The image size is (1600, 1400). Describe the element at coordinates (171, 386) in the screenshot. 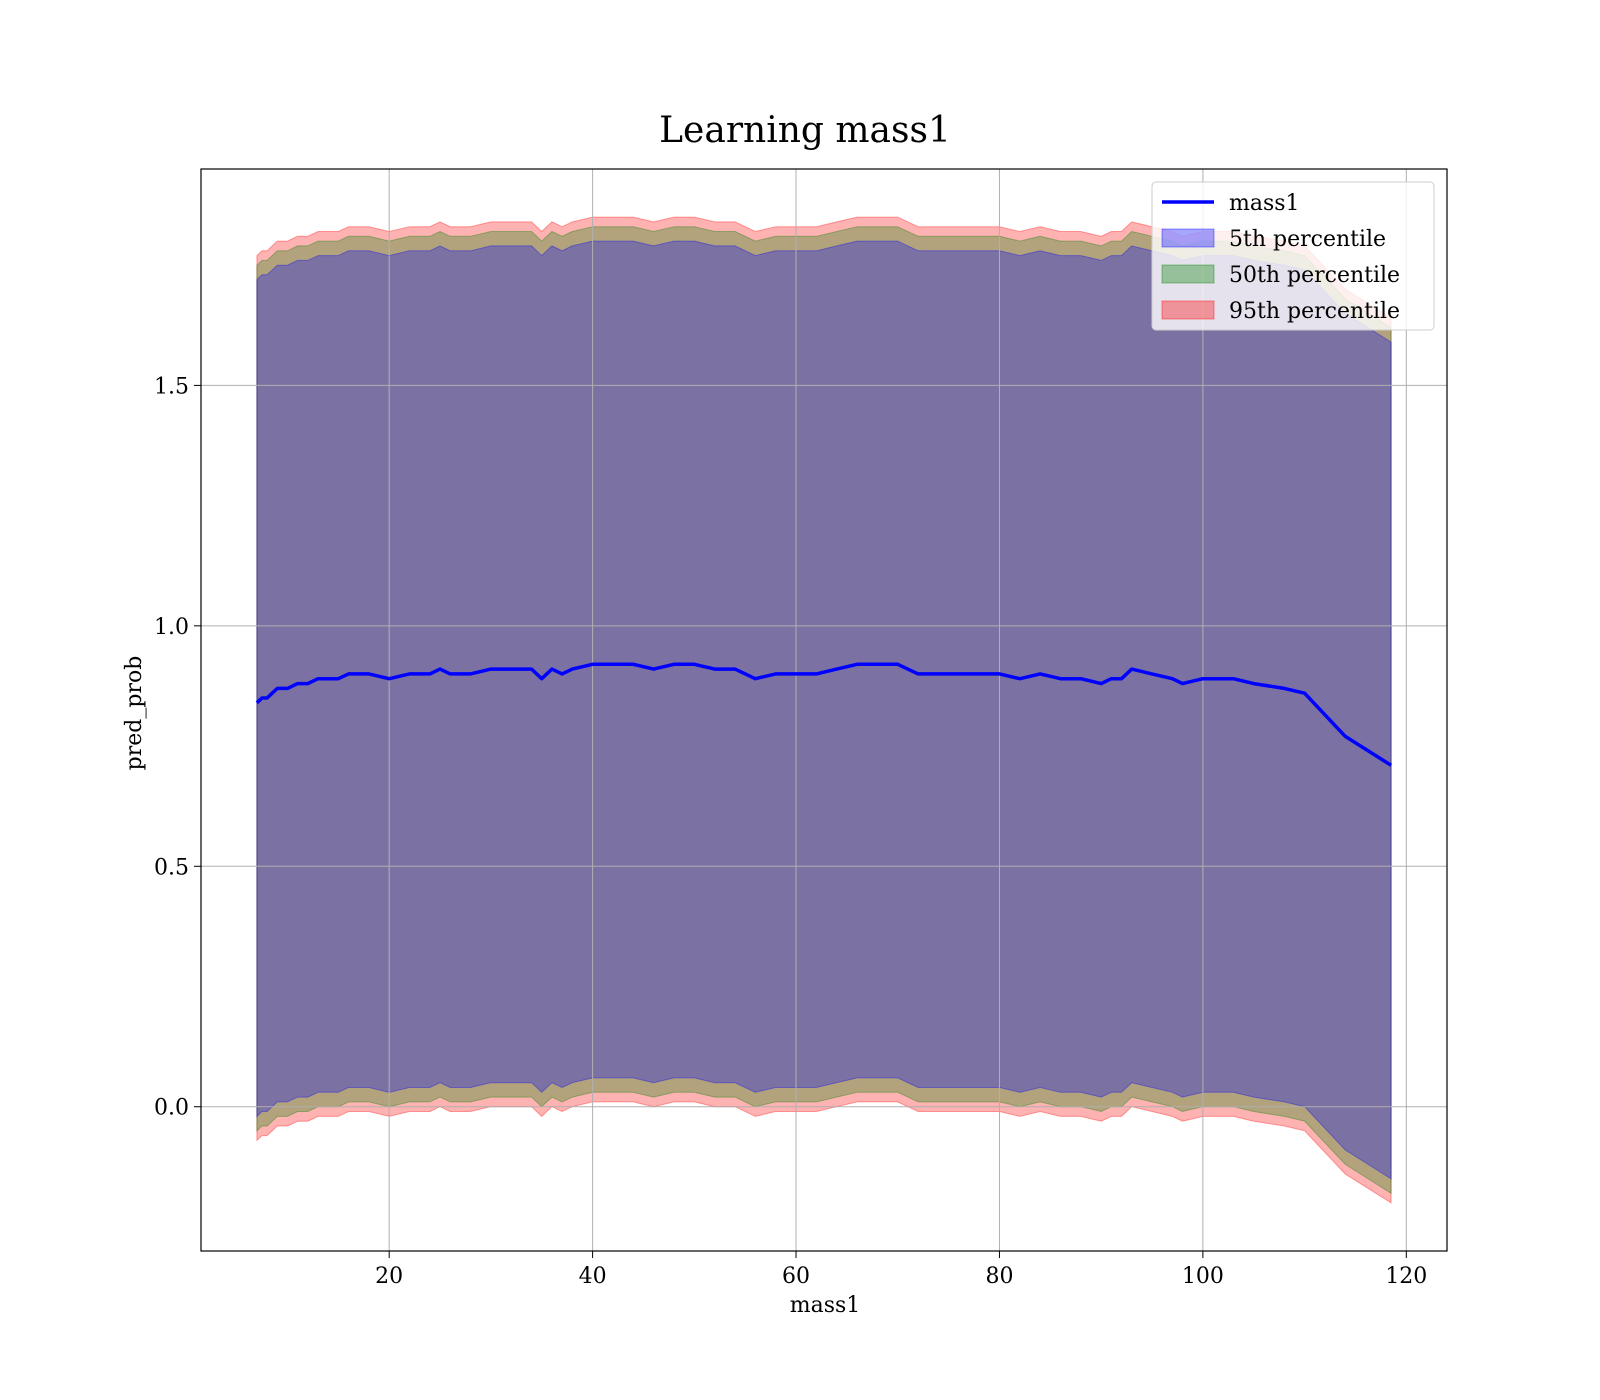

I see `y-tick-label: 1.5` at that location.